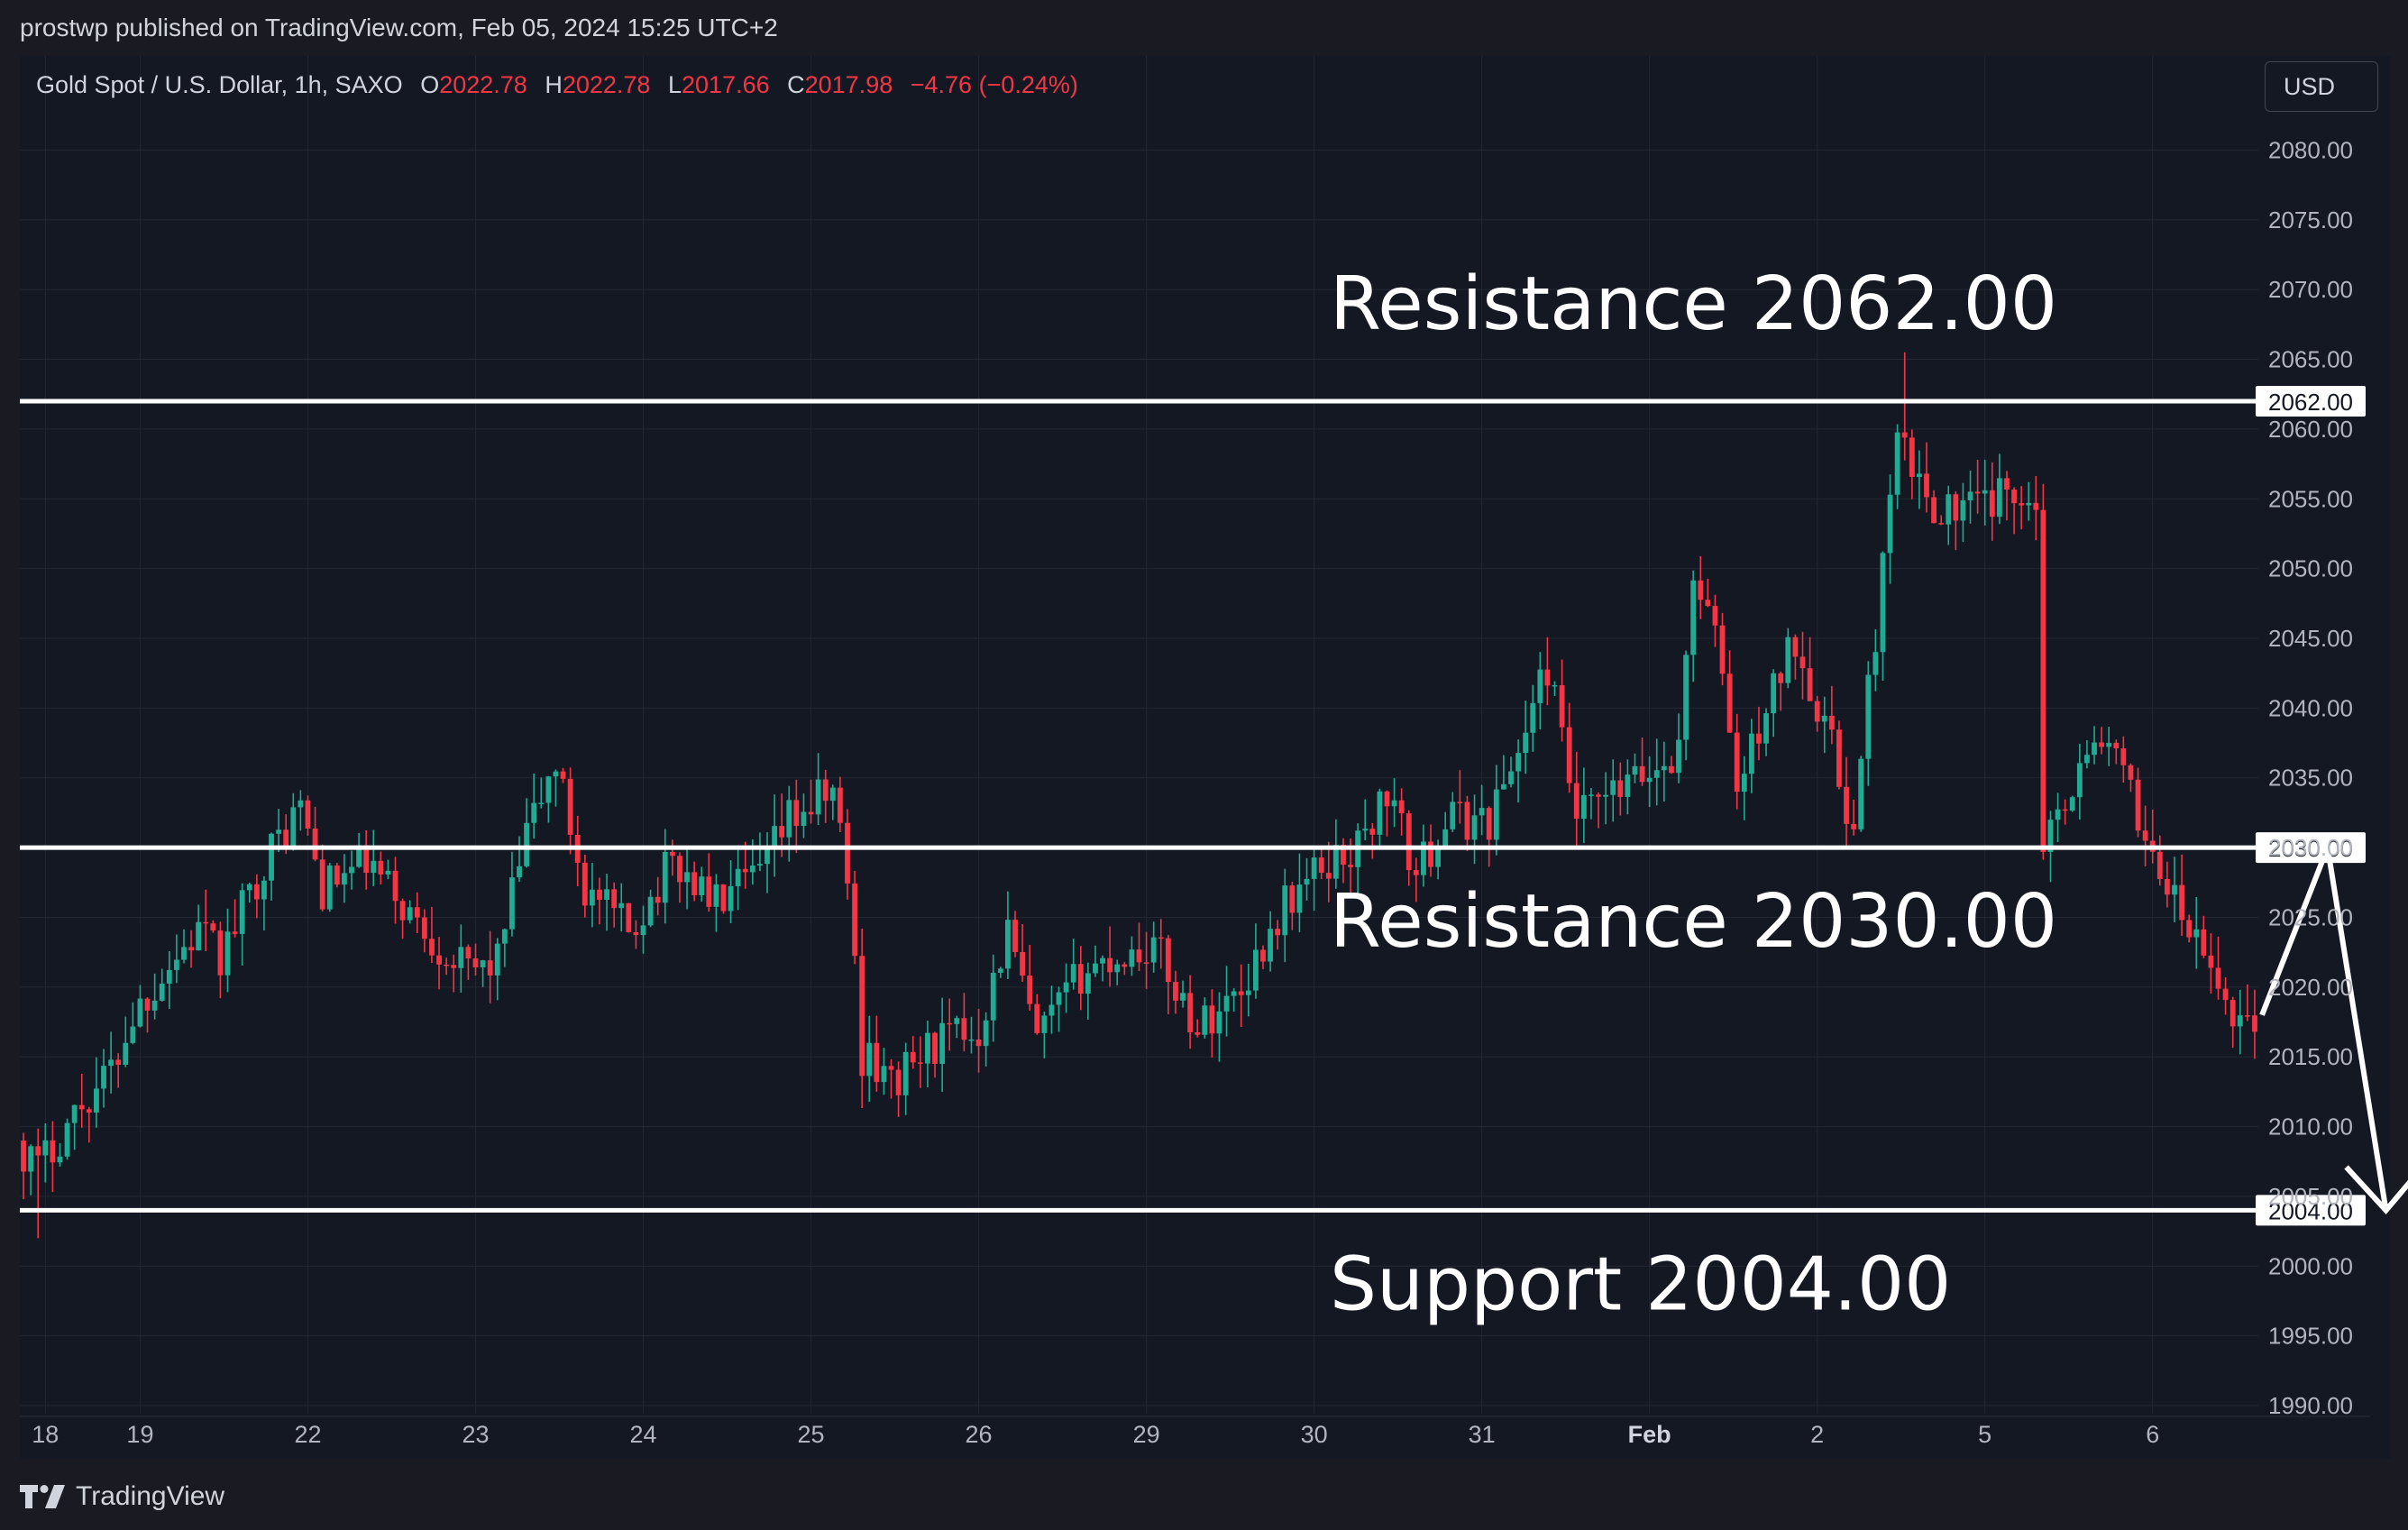  I want to click on level-annotation: Support 2004.00, so click(1640, 1284).